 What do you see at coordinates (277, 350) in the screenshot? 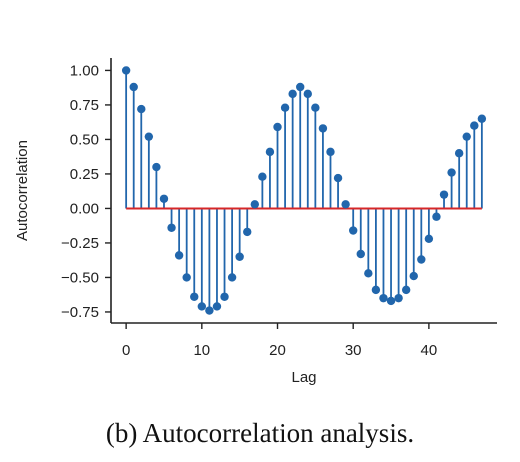
I see `x-tick-label: 20` at bounding box center [277, 350].